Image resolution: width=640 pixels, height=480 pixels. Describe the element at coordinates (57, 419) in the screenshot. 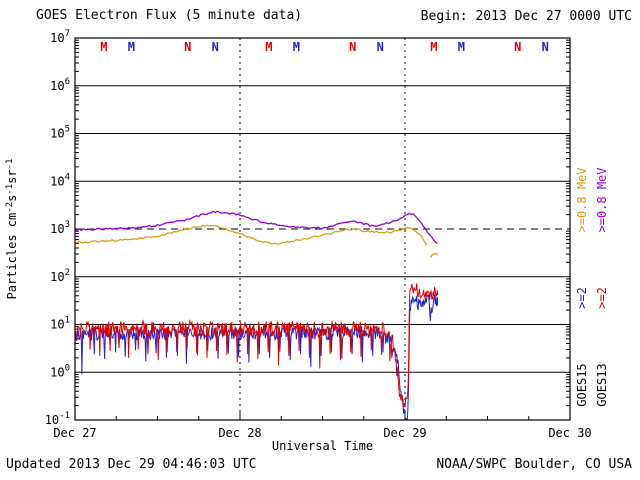

I see `svg-text: 10⁻¹` at that location.